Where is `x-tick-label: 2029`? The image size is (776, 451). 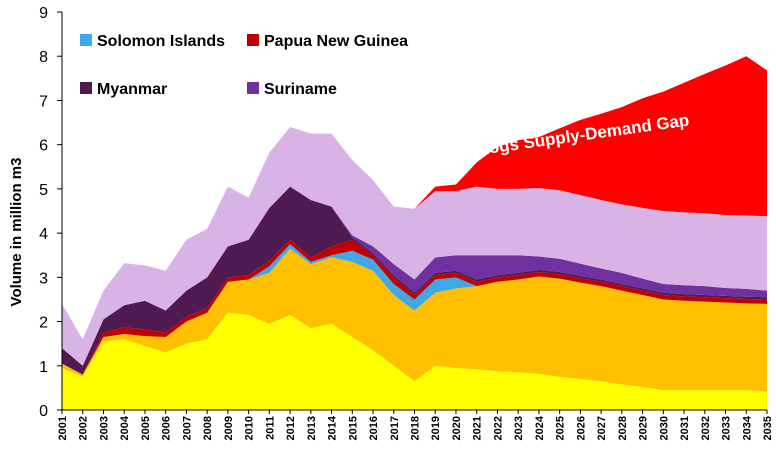
x-tick-label: 2029 is located at coordinates (644, 428).